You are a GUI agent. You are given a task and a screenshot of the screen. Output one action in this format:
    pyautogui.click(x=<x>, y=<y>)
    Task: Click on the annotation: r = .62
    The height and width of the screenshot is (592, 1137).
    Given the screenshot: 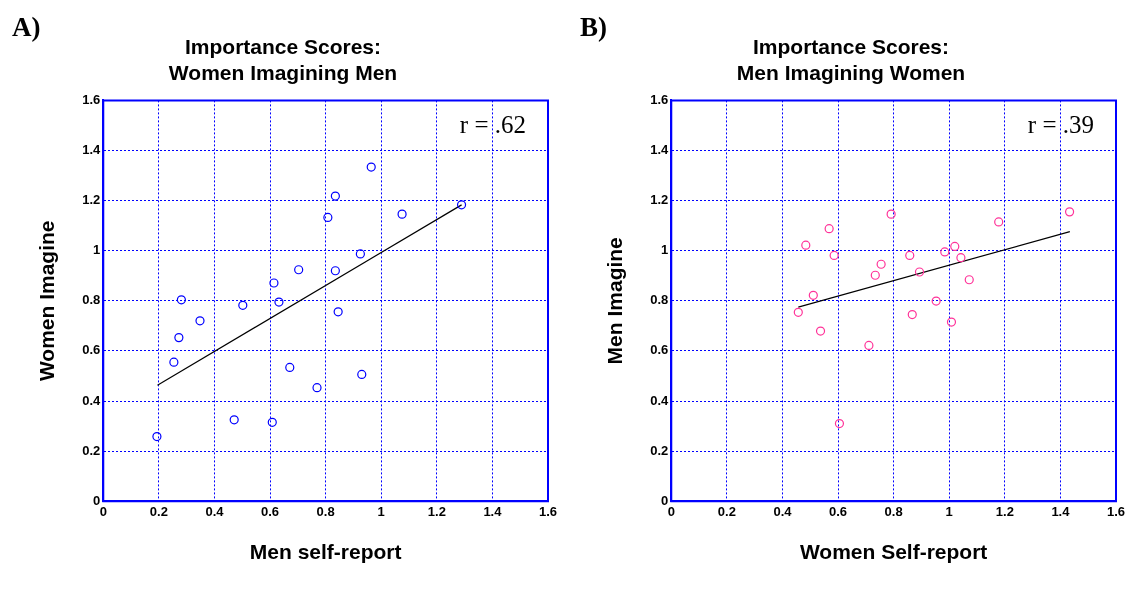 What is the action you would take?
    pyautogui.click(x=492, y=124)
    